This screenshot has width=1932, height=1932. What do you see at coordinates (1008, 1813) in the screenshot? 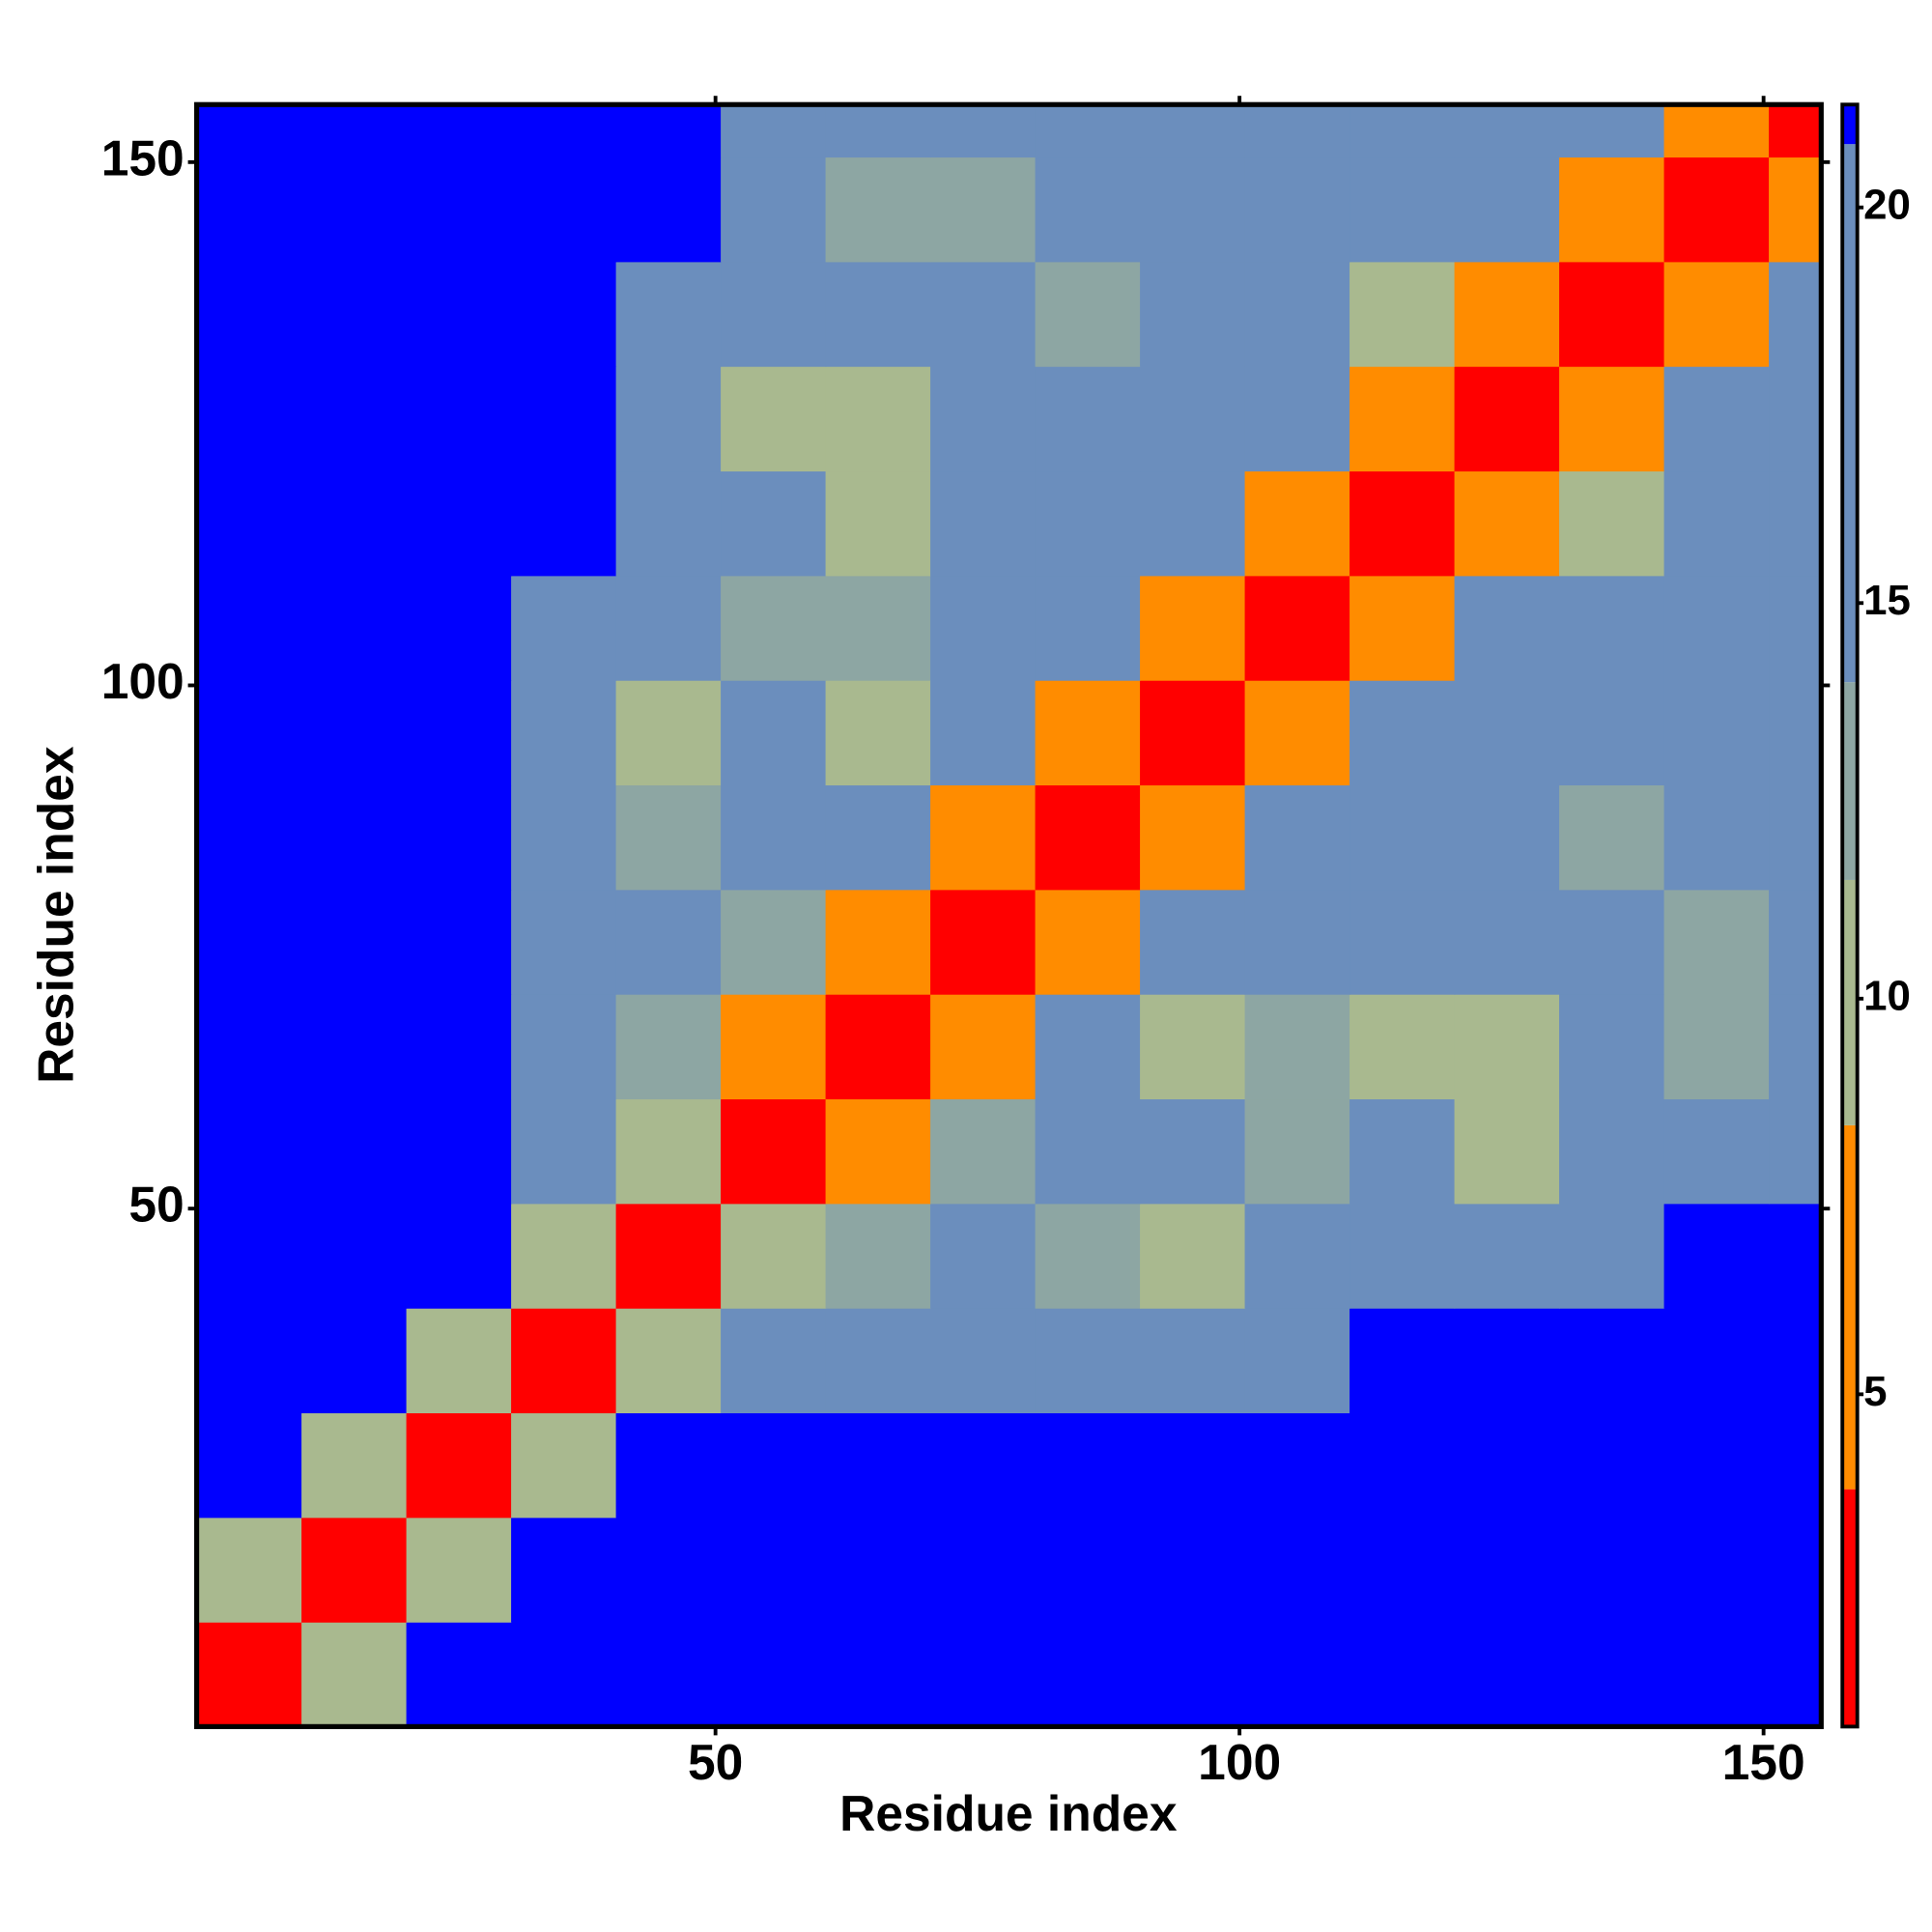
I see `x-axis-title: Residue index` at bounding box center [1008, 1813].